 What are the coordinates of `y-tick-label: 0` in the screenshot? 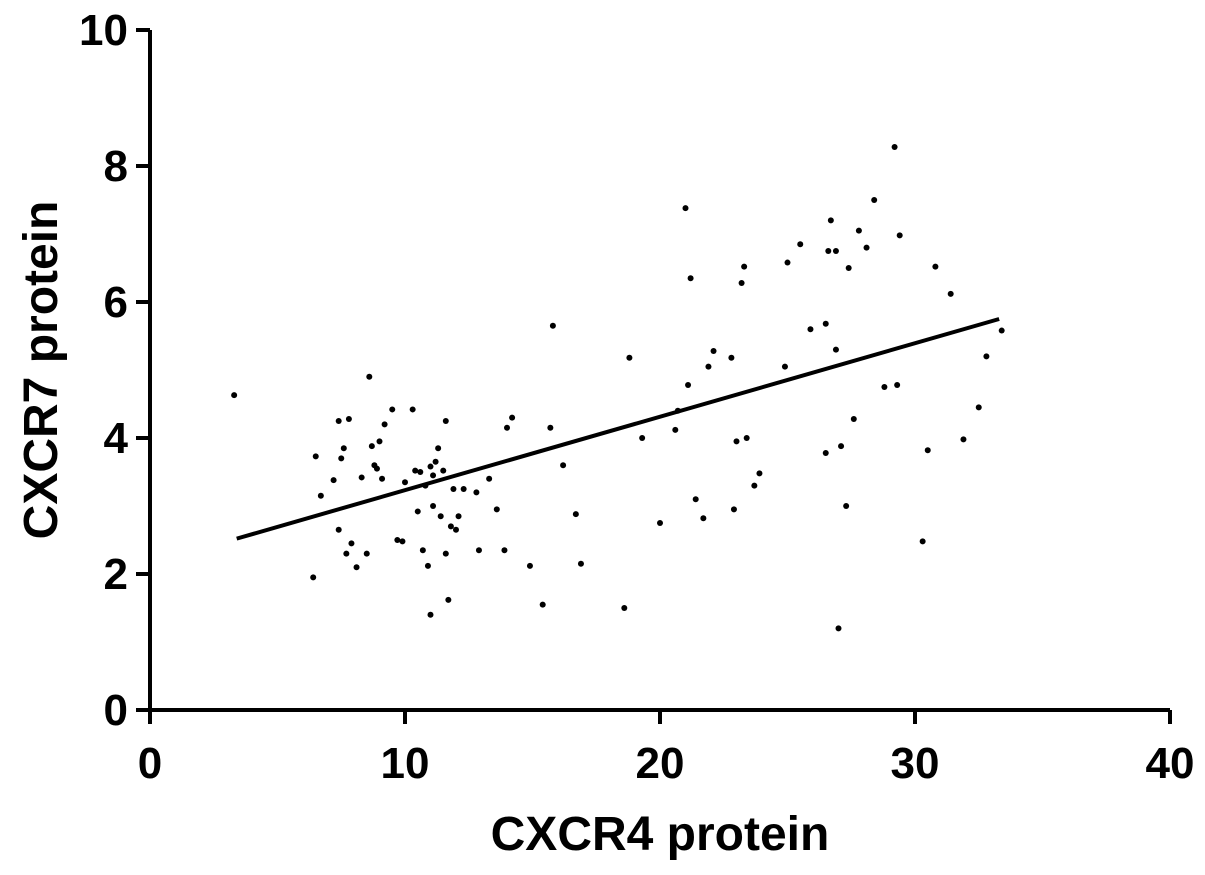 It's located at (116, 710).